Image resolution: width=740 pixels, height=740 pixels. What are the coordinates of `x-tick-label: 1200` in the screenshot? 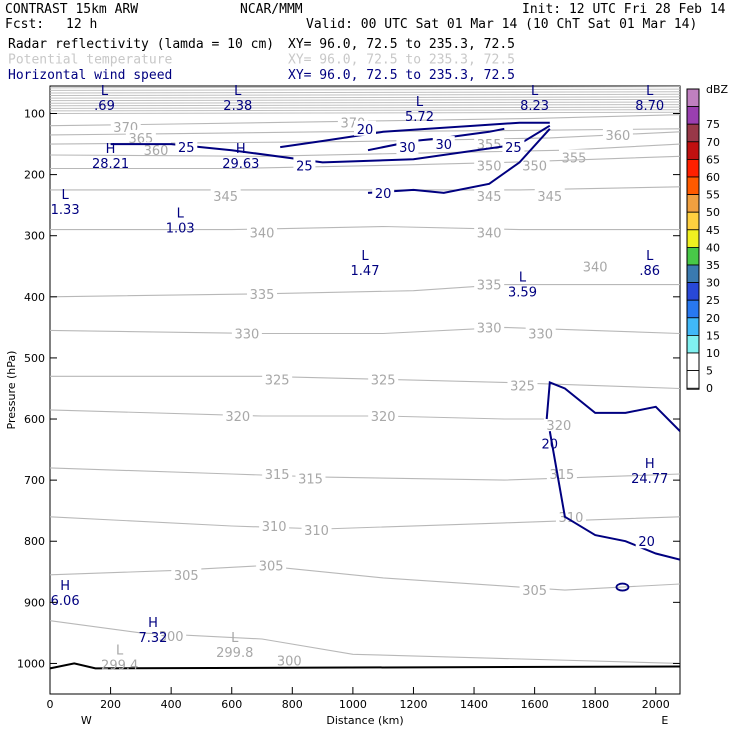 It's located at (413, 704).